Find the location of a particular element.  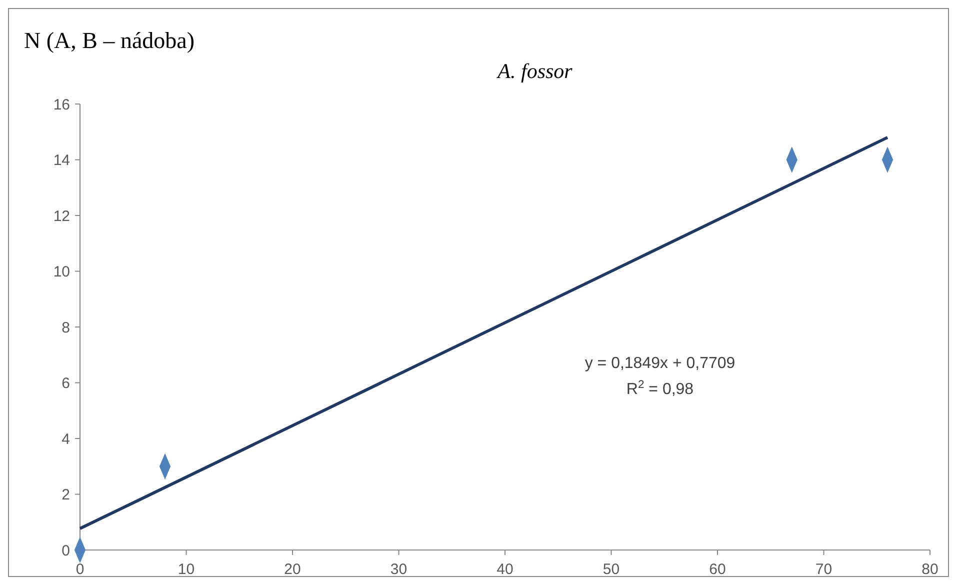

annotation: R$^{2}$ = 0,98 is located at coordinates (660, 388).